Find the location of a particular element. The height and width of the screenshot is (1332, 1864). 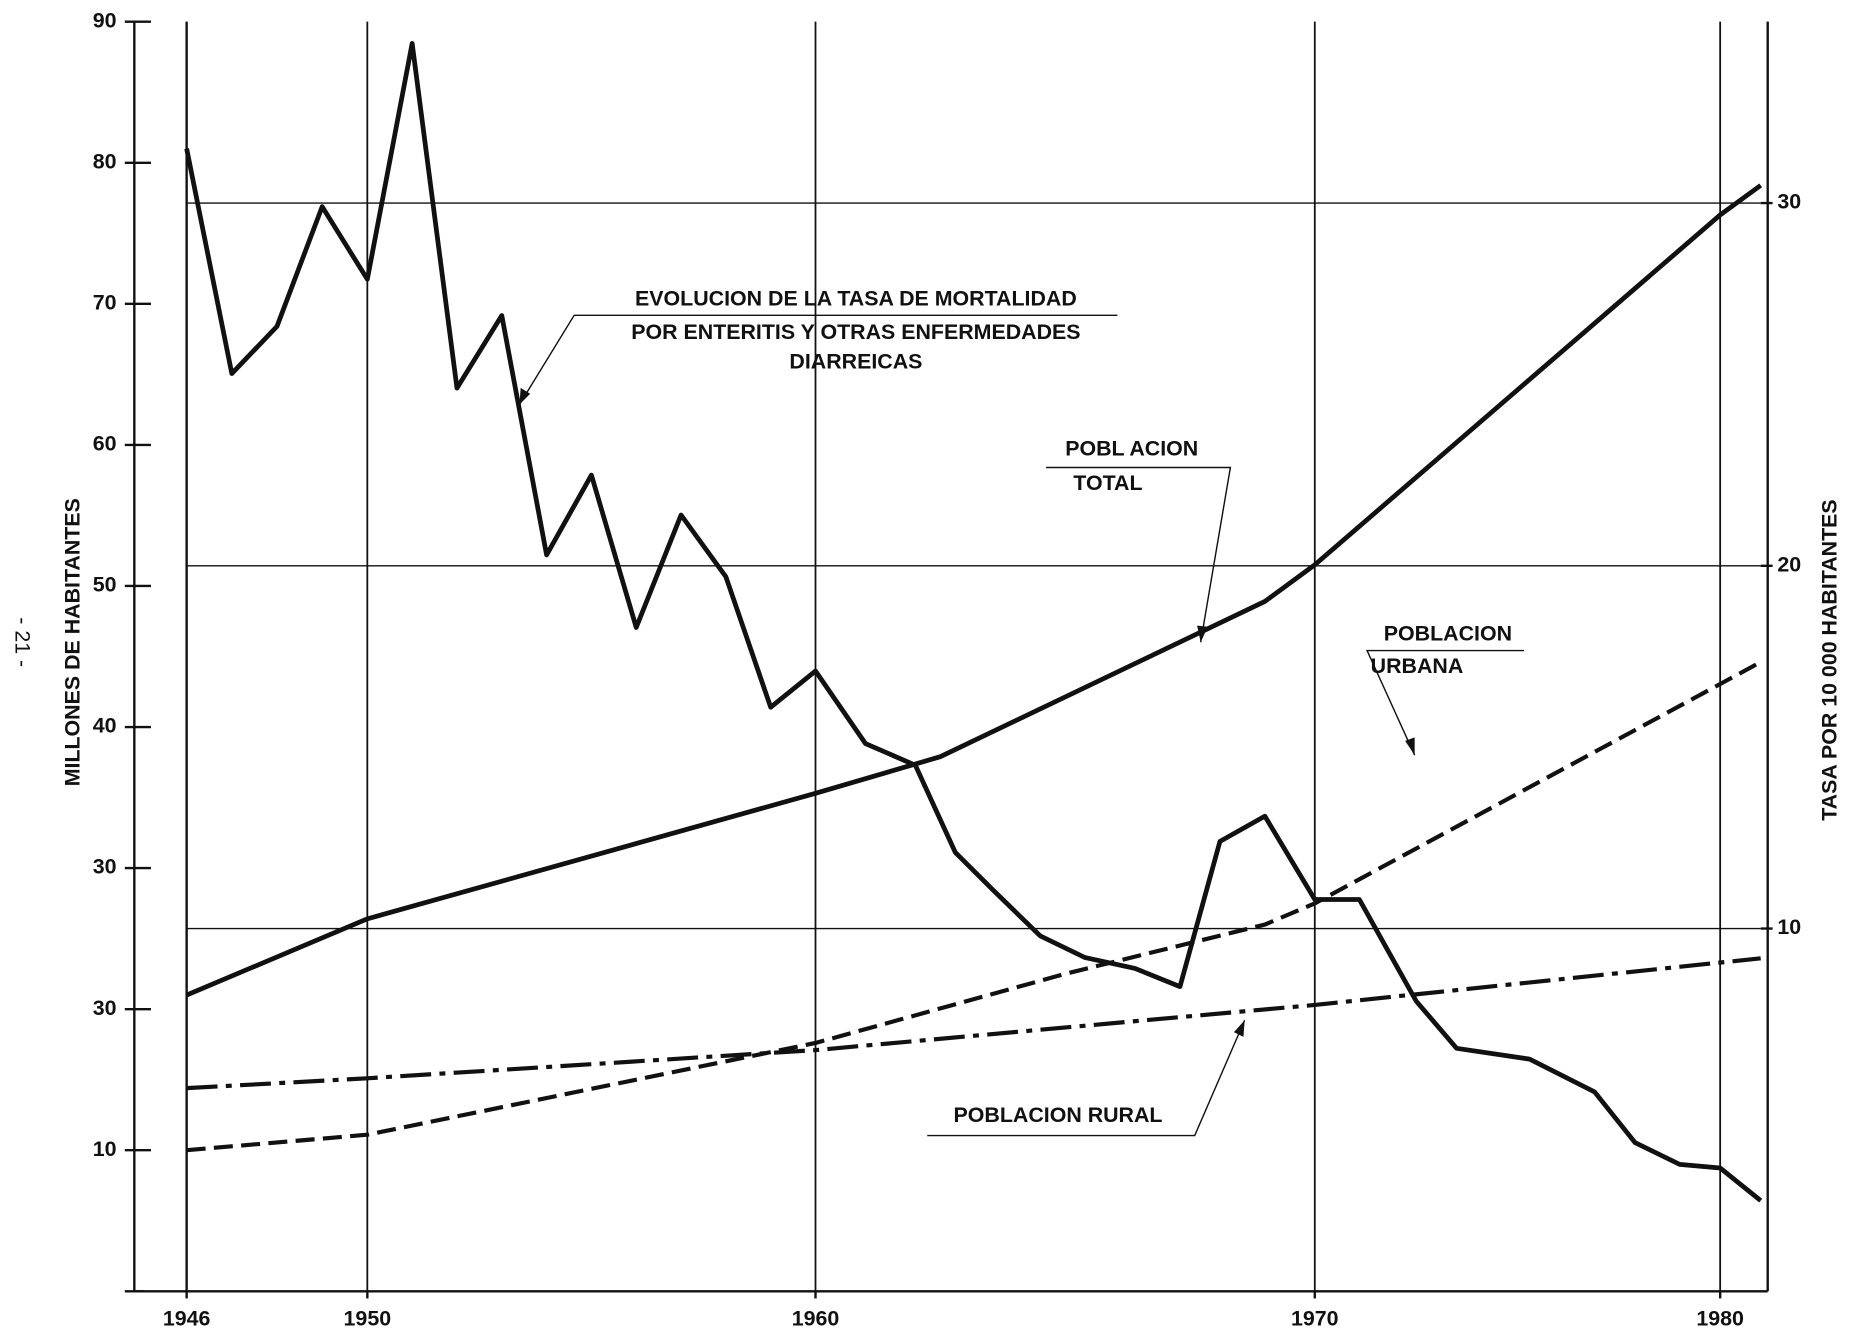

y2-axis-label: TASA POR 10 000 HABITANTES is located at coordinates (1829, 659).